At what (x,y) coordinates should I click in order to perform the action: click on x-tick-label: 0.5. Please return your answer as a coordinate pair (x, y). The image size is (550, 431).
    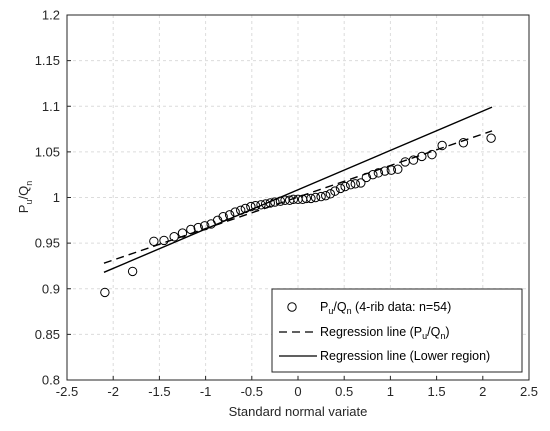
    Looking at the image, I should click on (344, 391).